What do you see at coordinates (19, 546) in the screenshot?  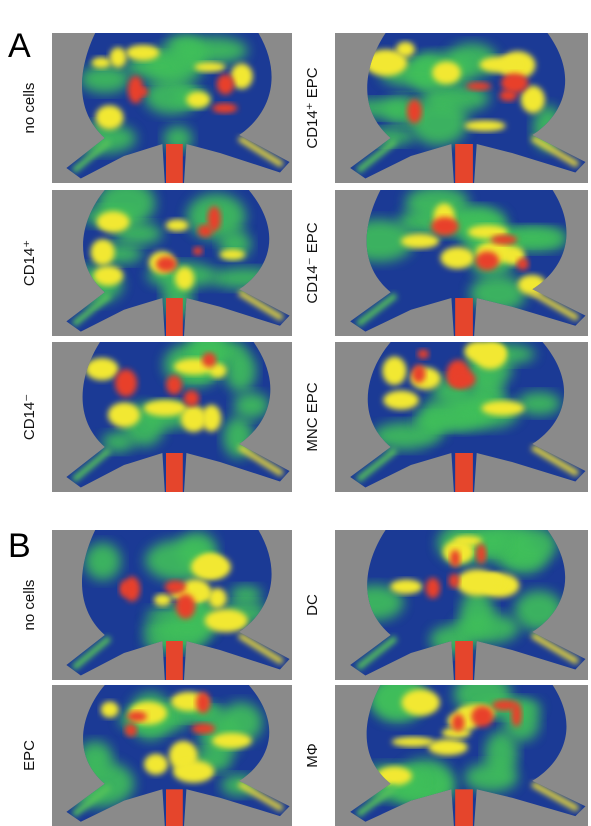 I see `panel-letter: B` at bounding box center [19, 546].